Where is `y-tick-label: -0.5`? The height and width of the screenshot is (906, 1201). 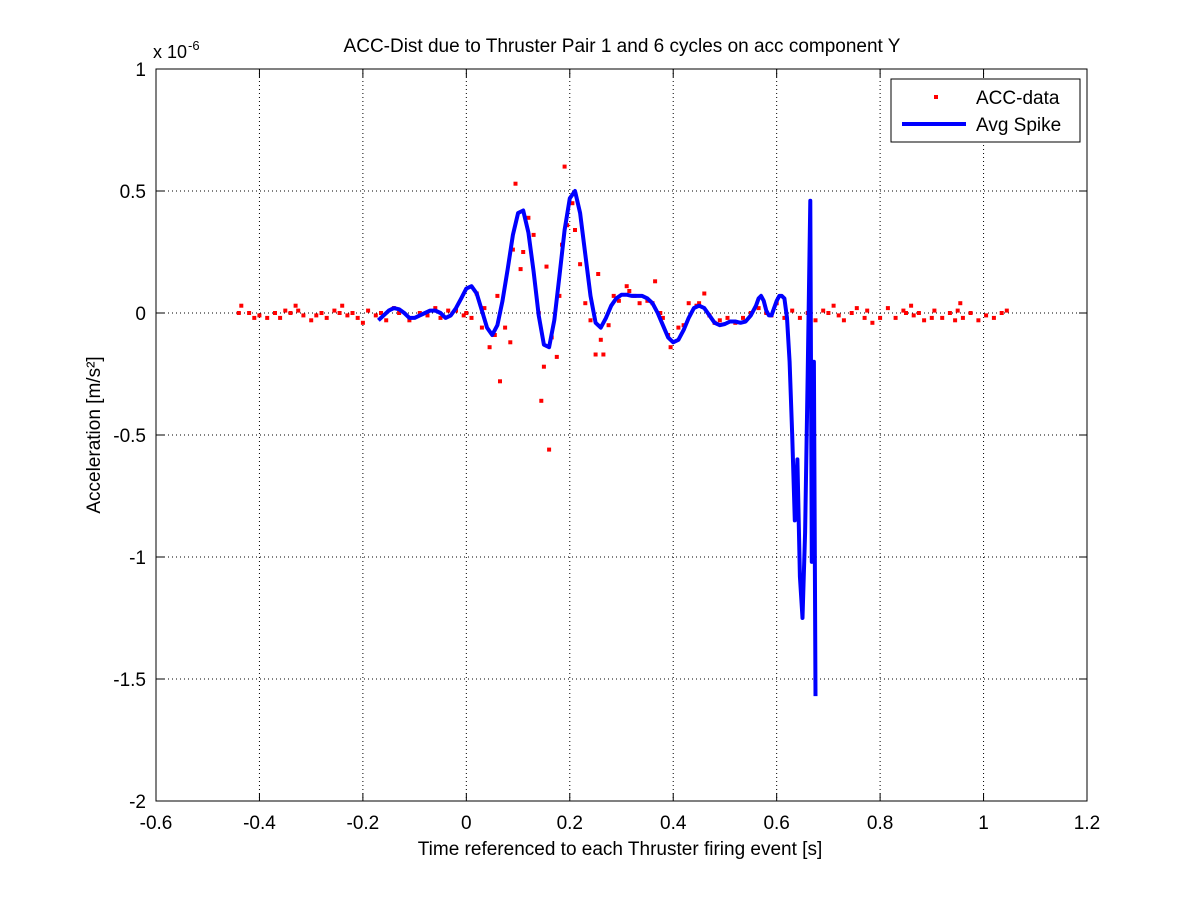 y-tick-label: -0.5 is located at coordinates (129, 436).